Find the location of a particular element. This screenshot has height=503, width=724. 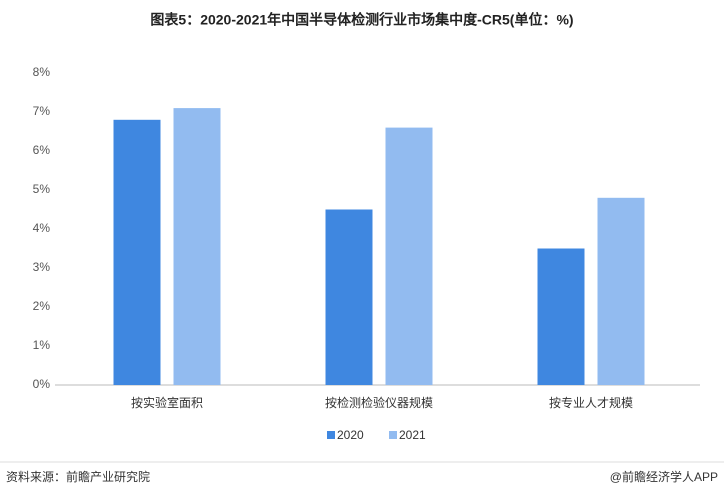

y-tick-label: 5% is located at coordinates (42, 189).